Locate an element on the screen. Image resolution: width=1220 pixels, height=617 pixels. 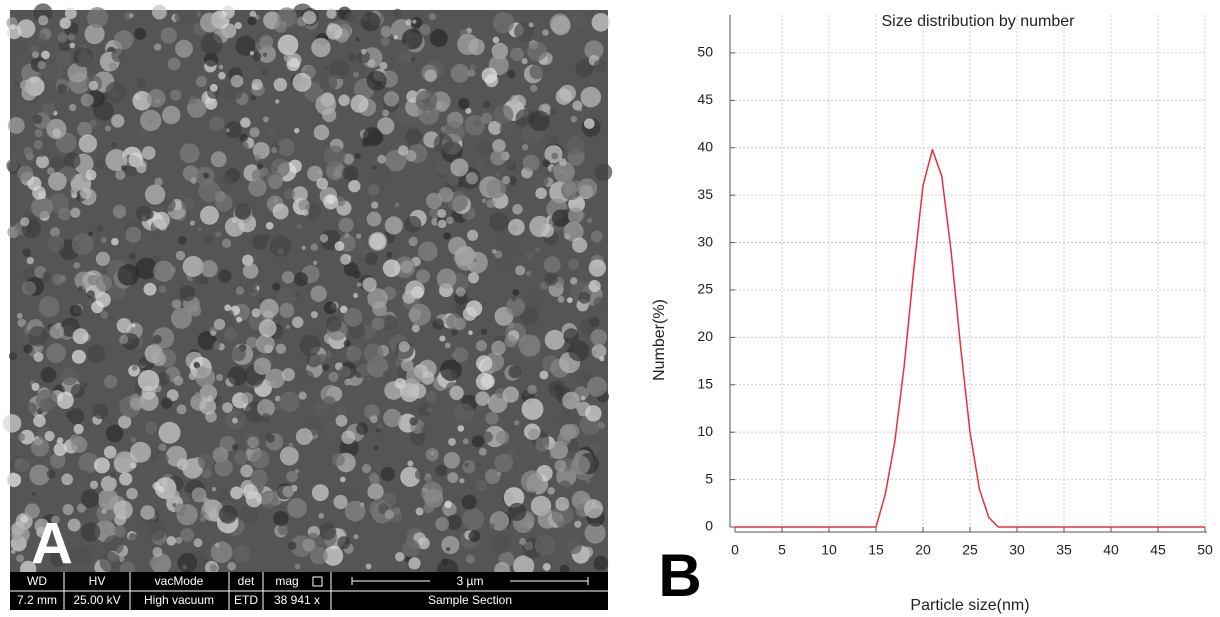
x-tick-label: 15 is located at coordinates (876, 550).